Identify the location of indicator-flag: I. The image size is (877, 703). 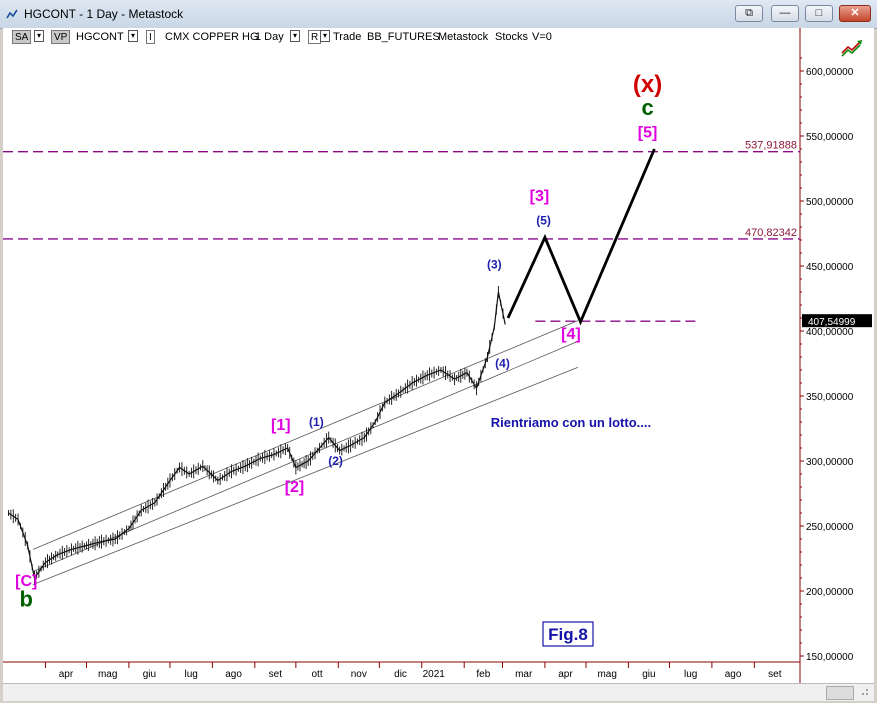
(150, 37).